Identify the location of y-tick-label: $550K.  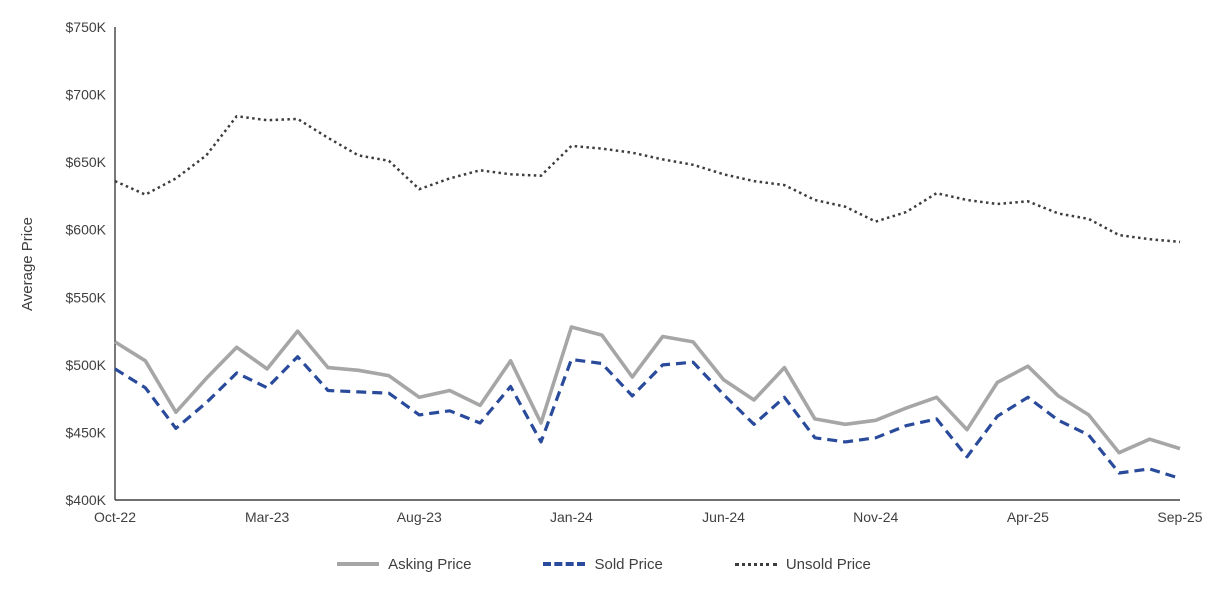
(86, 297).